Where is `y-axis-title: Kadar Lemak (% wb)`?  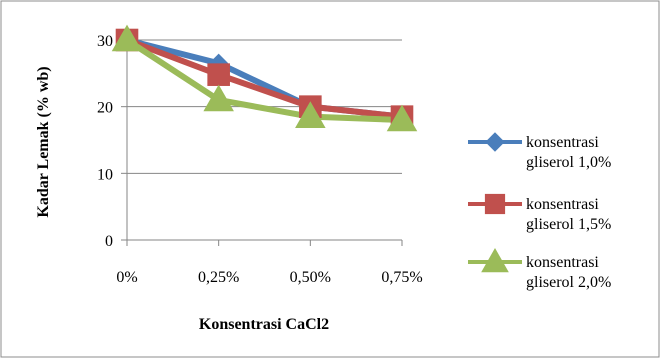
y-axis-title: Kadar Lemak (% wb) is located at coordinates (43, 141).